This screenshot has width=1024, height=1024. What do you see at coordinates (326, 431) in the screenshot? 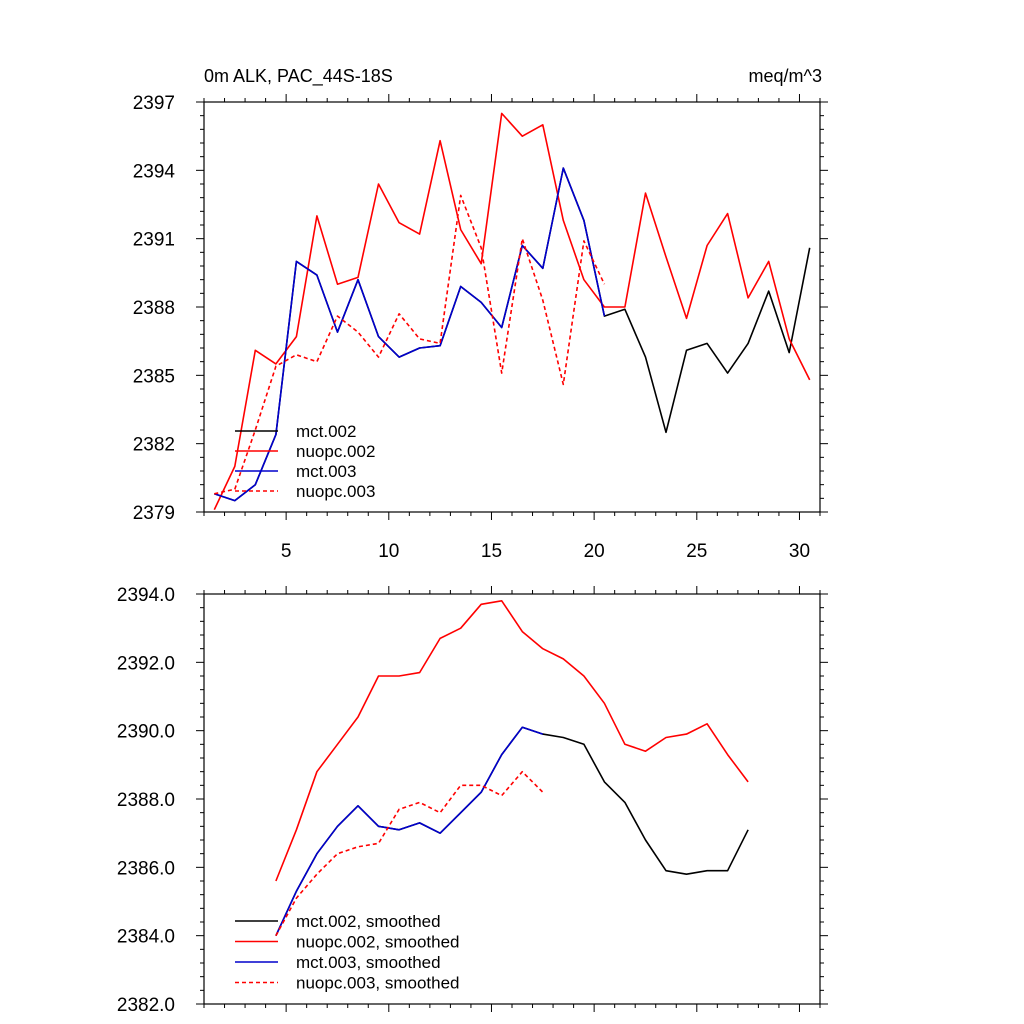
I see `top-chart-legend-label-1: mct.002` at bounding box center [326, 431].